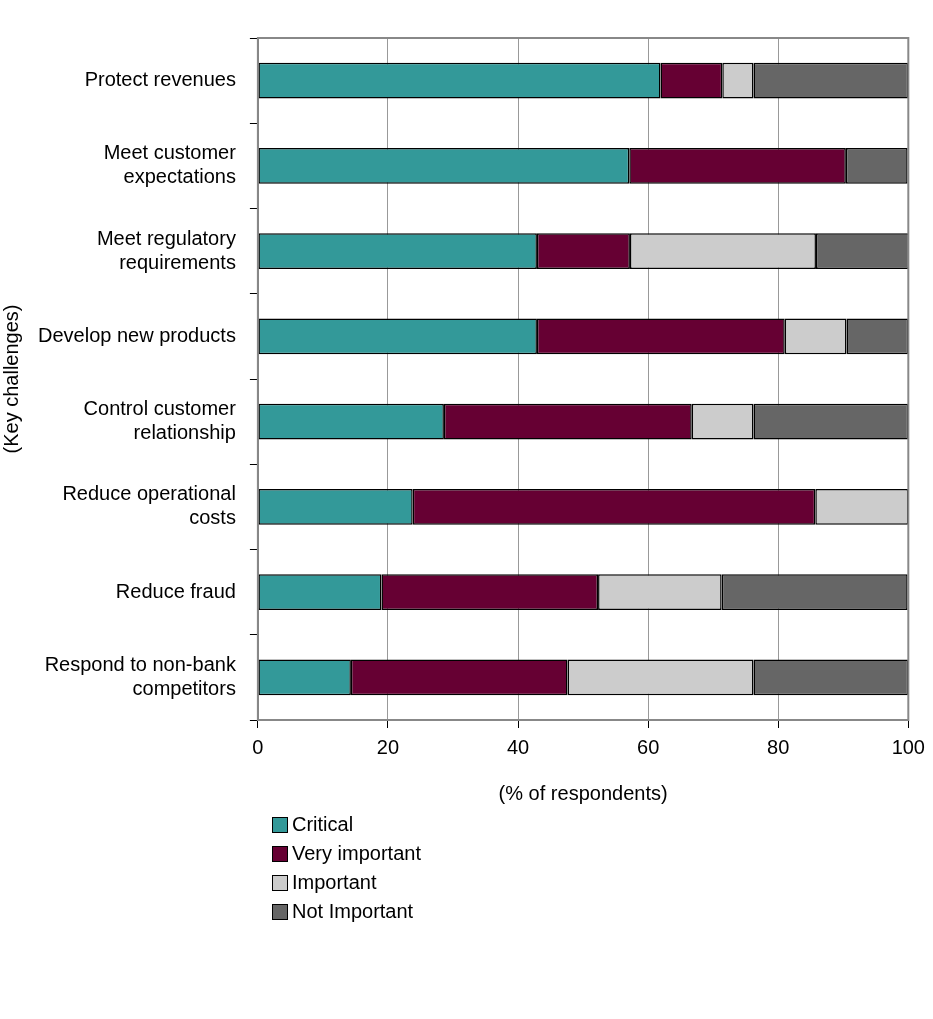 Image resolution: width=933 pixels, height=1019 pixels. I want to click on y-tick-label: Respond to non-bank competitors, so click(140, 675).